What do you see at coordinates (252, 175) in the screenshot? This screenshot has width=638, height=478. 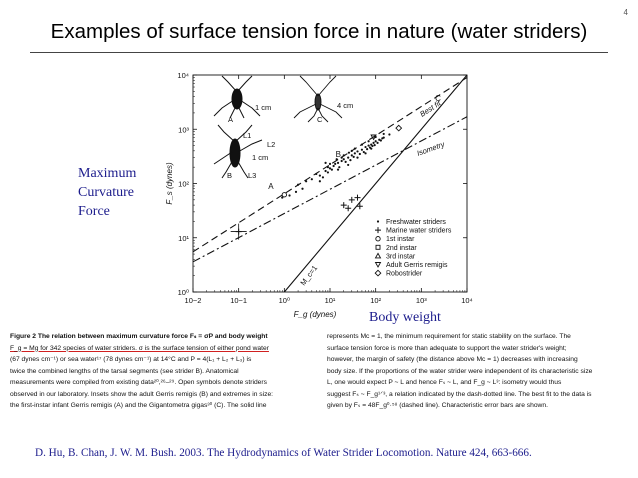 I see `inset-label: L3` at bounding box center [252, 175].